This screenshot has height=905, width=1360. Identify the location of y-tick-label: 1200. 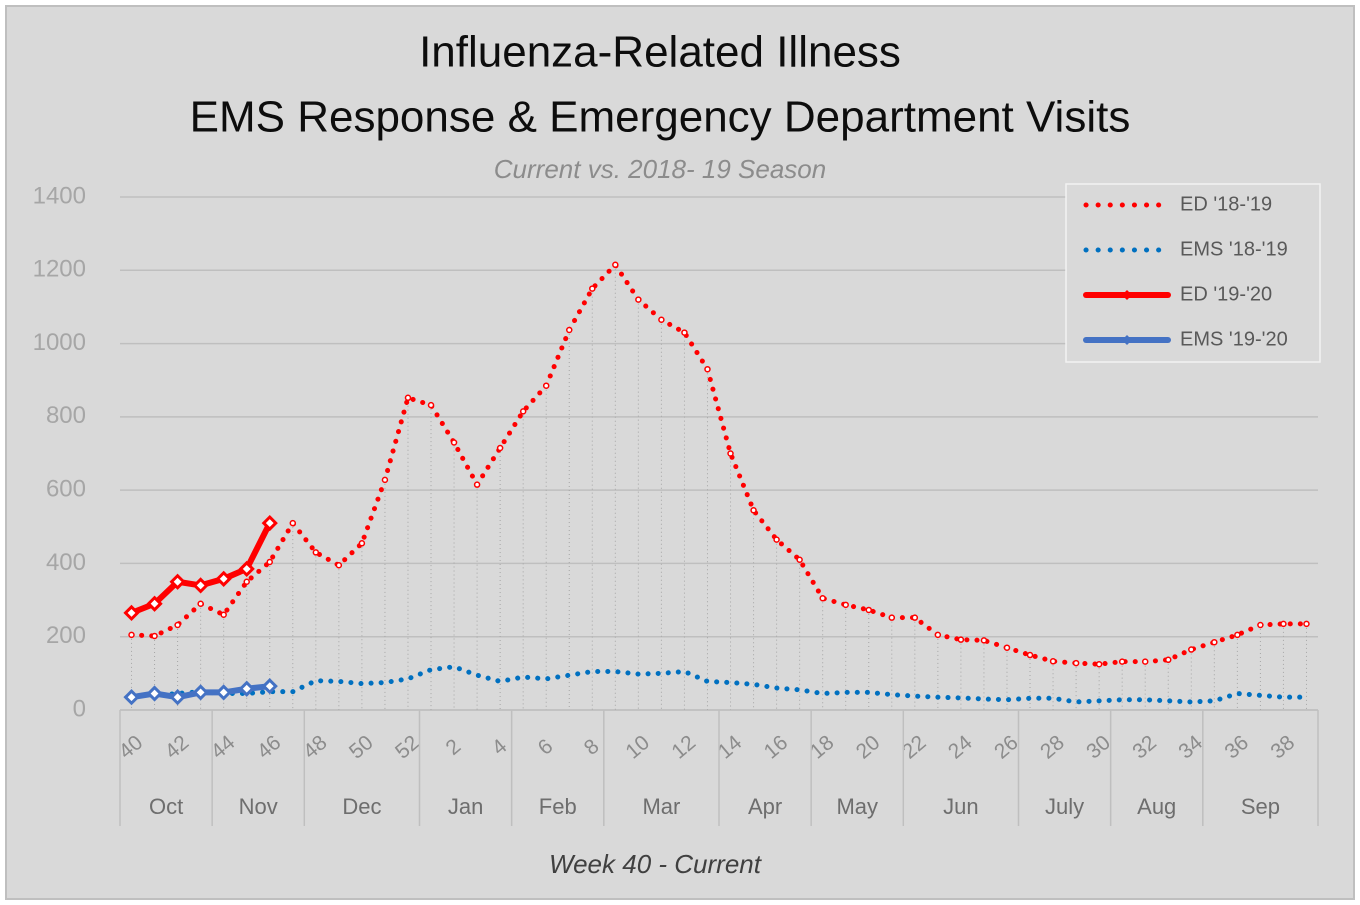
(59, 269).